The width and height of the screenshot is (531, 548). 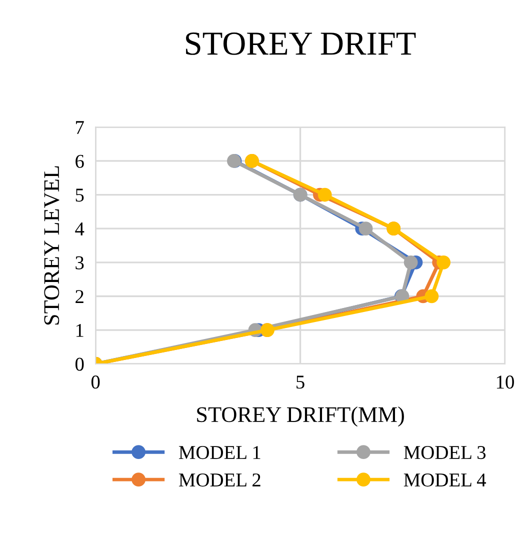 I want to click on y-axis-title: STOREY LEVEL, so click(x=52, y=245).